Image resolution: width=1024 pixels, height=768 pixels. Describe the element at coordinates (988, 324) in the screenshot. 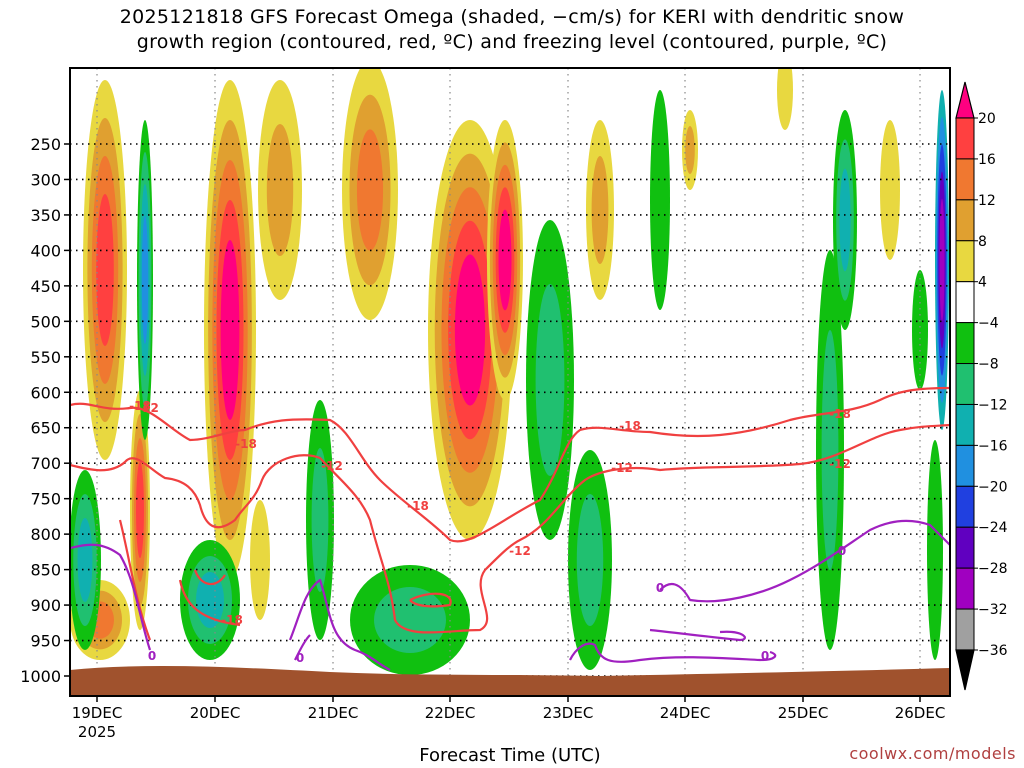

I see `colorbar-label: −4` at that location.